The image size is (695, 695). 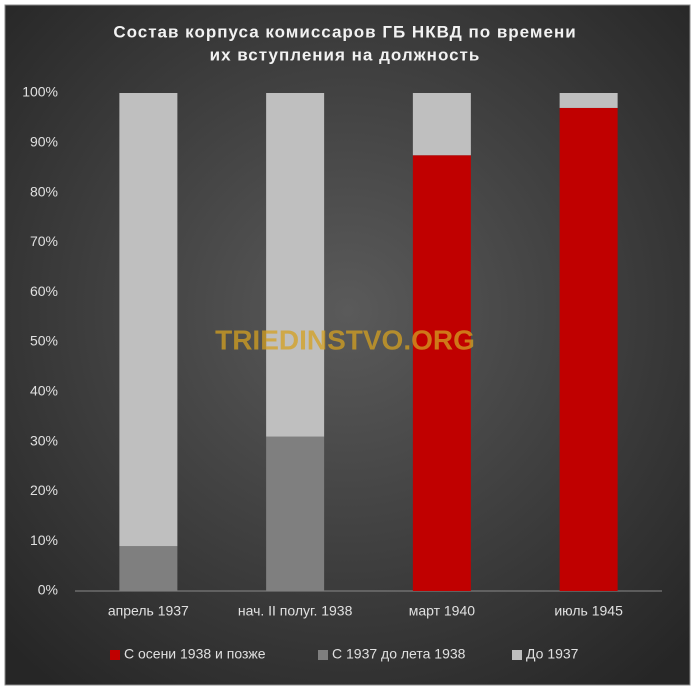 I want to click on x-tick-label: июль 1945, so click(x=588, y=611).